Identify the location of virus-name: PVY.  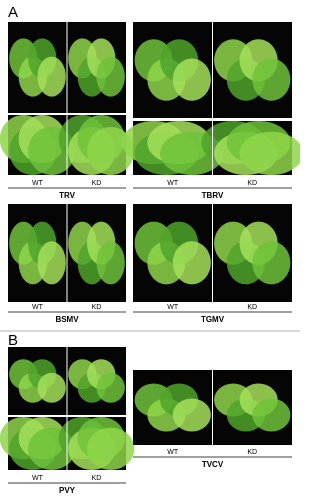
(67, 490).